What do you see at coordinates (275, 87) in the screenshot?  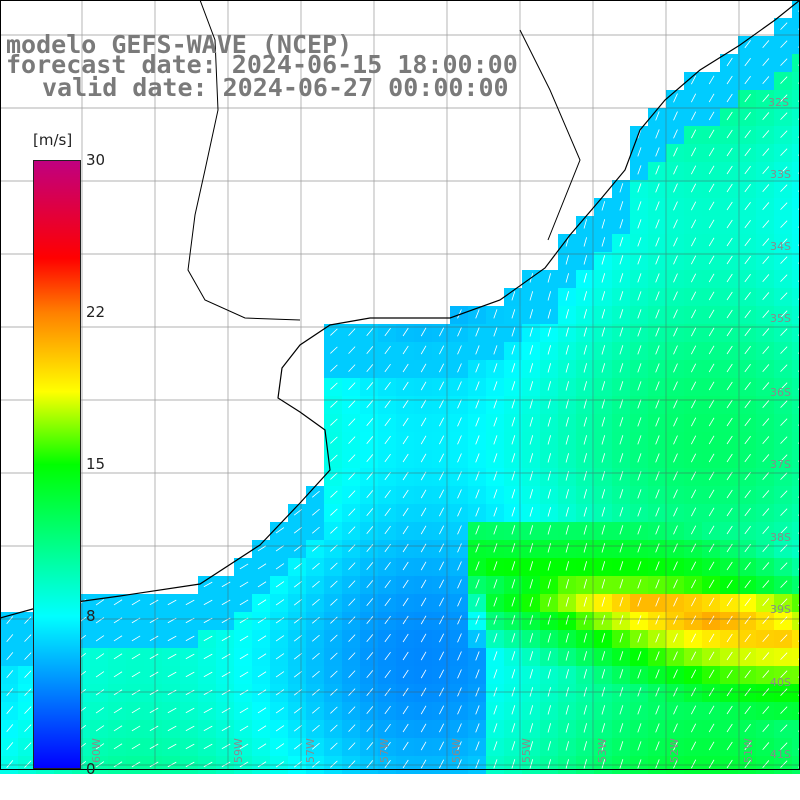 I see `valid-date: valid date: 2024-06-27 00:00:00` at bounding box center [275, 87].